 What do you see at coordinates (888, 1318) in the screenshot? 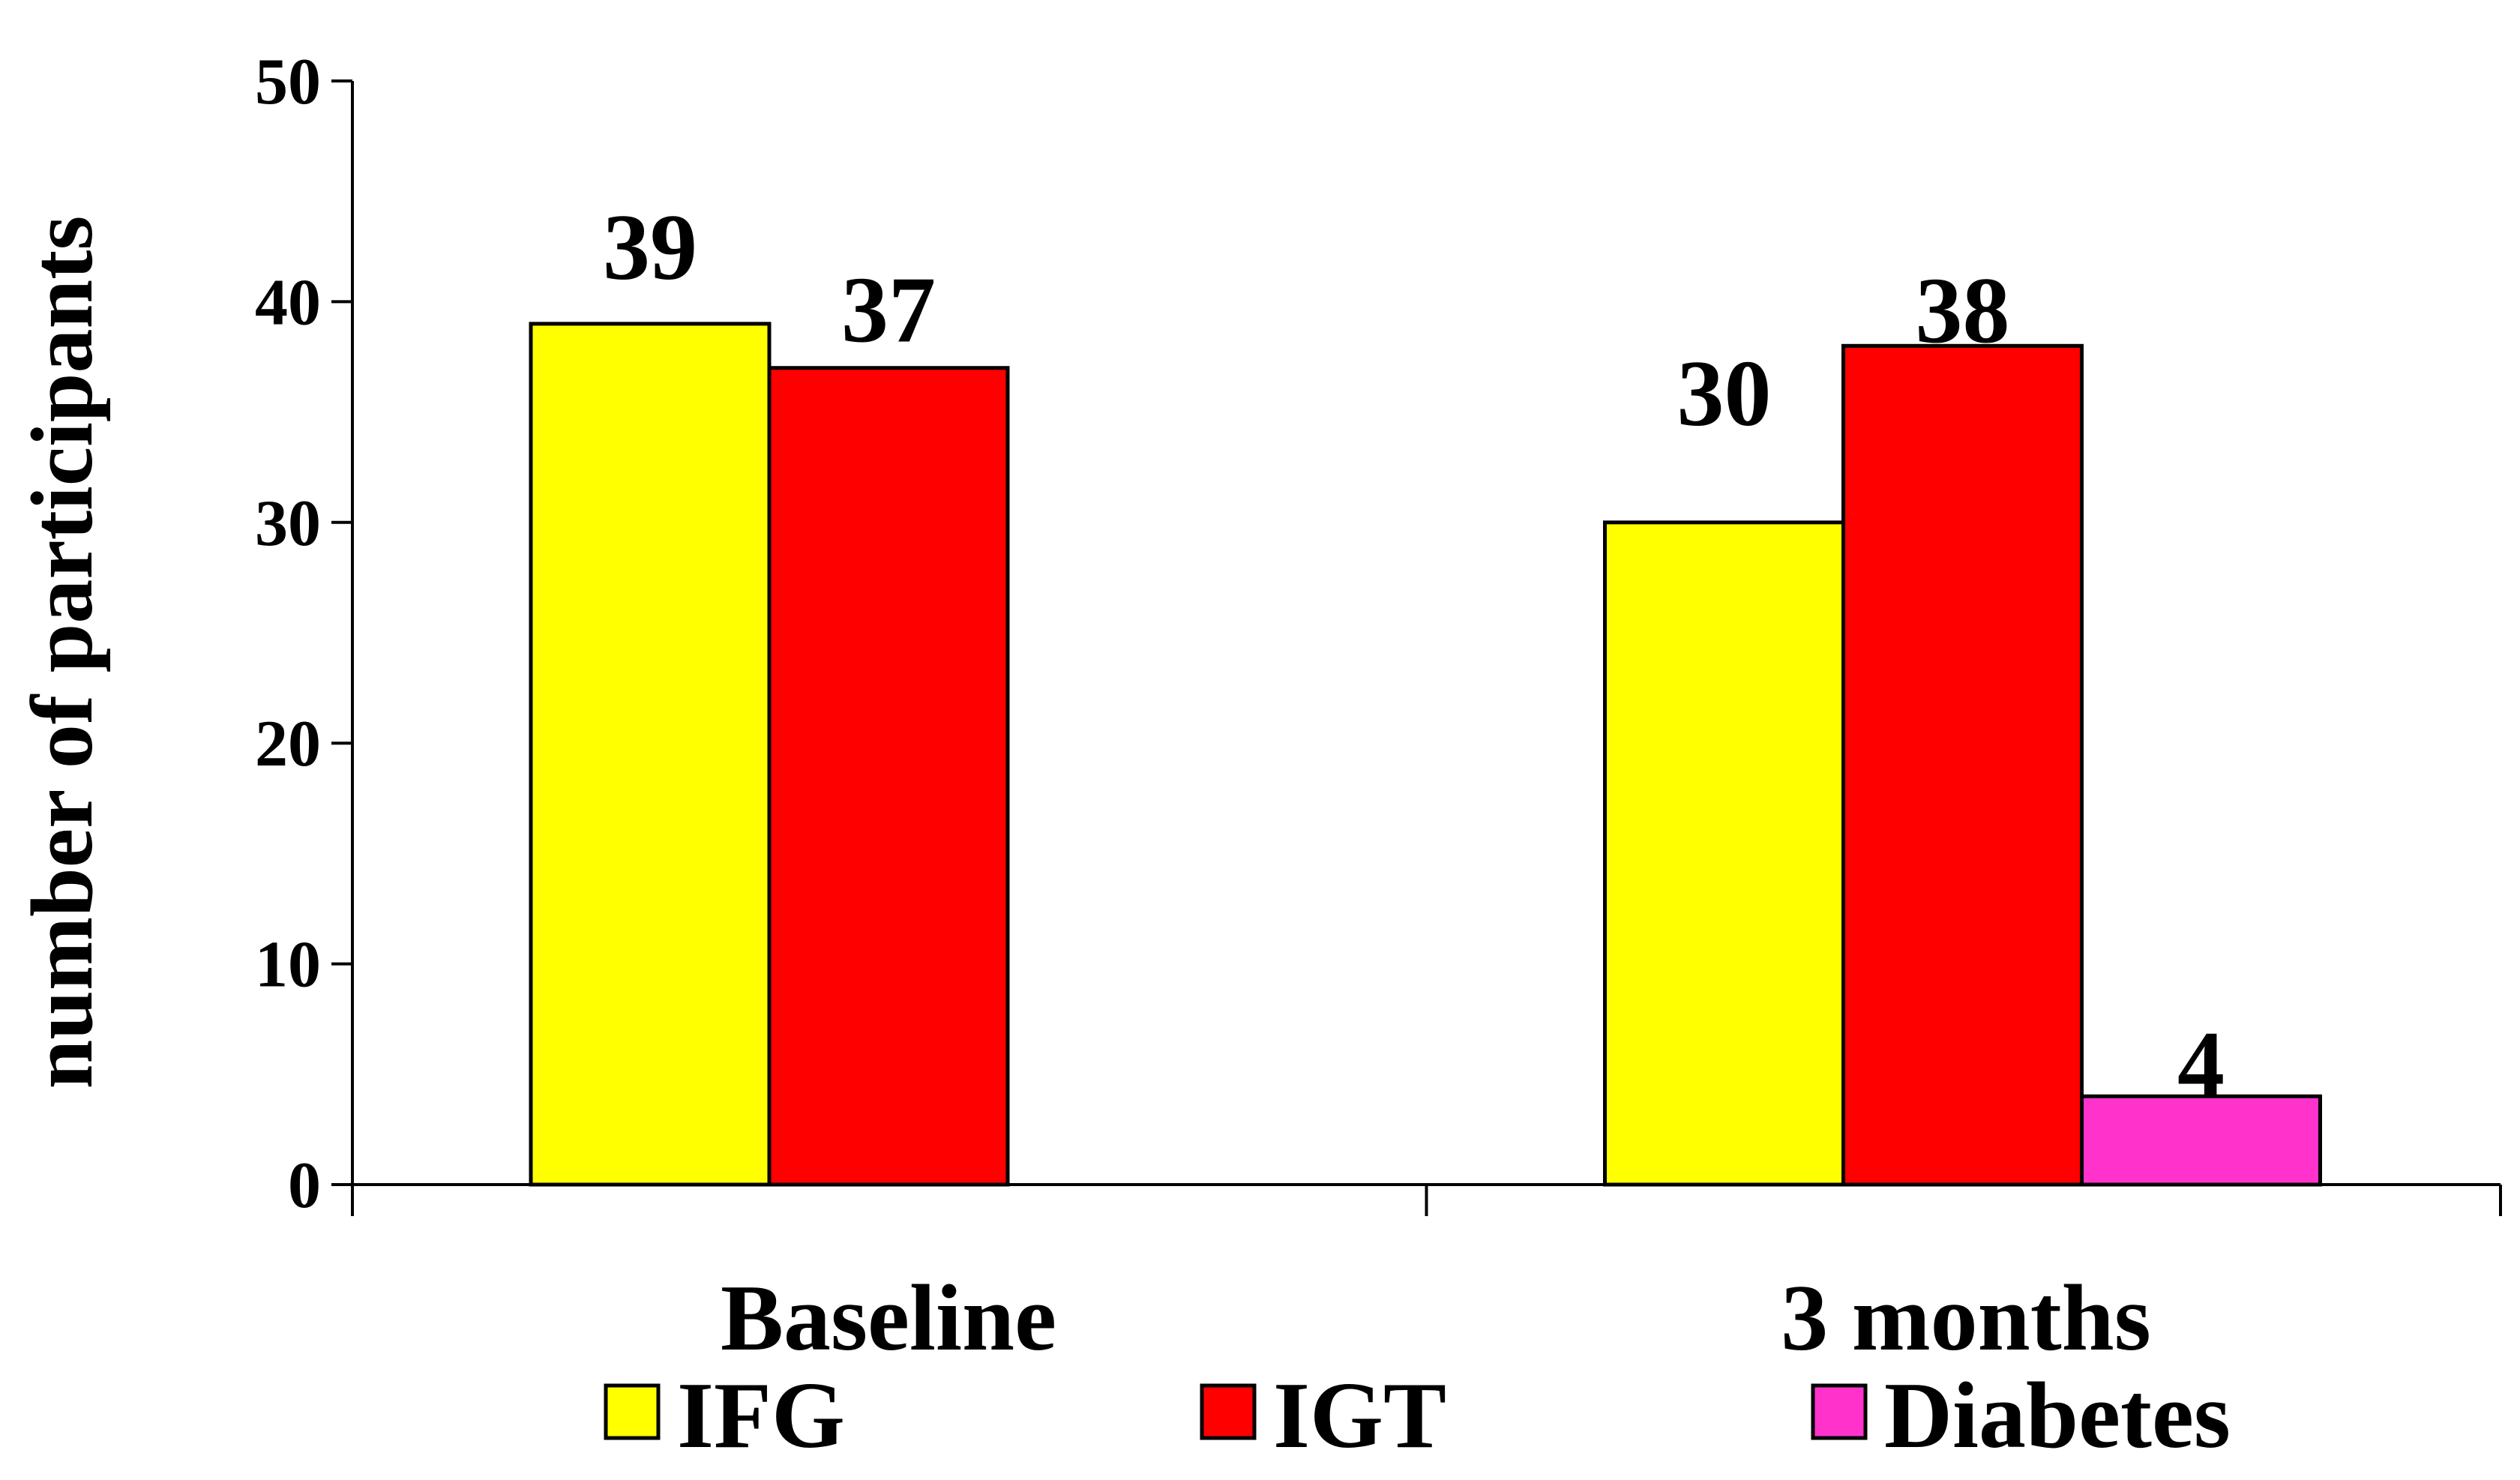
I see `x-category-label: Baseline` at bounding box center [888, 1318].